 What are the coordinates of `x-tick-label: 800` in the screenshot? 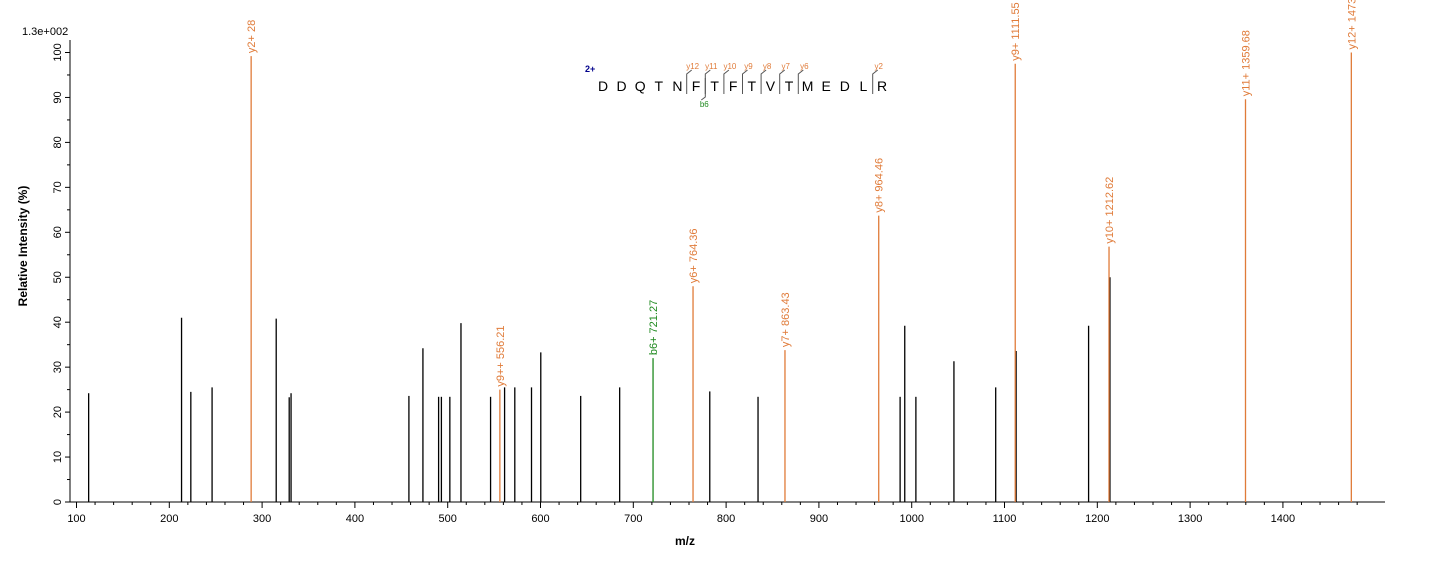 It's located at (726, 519).